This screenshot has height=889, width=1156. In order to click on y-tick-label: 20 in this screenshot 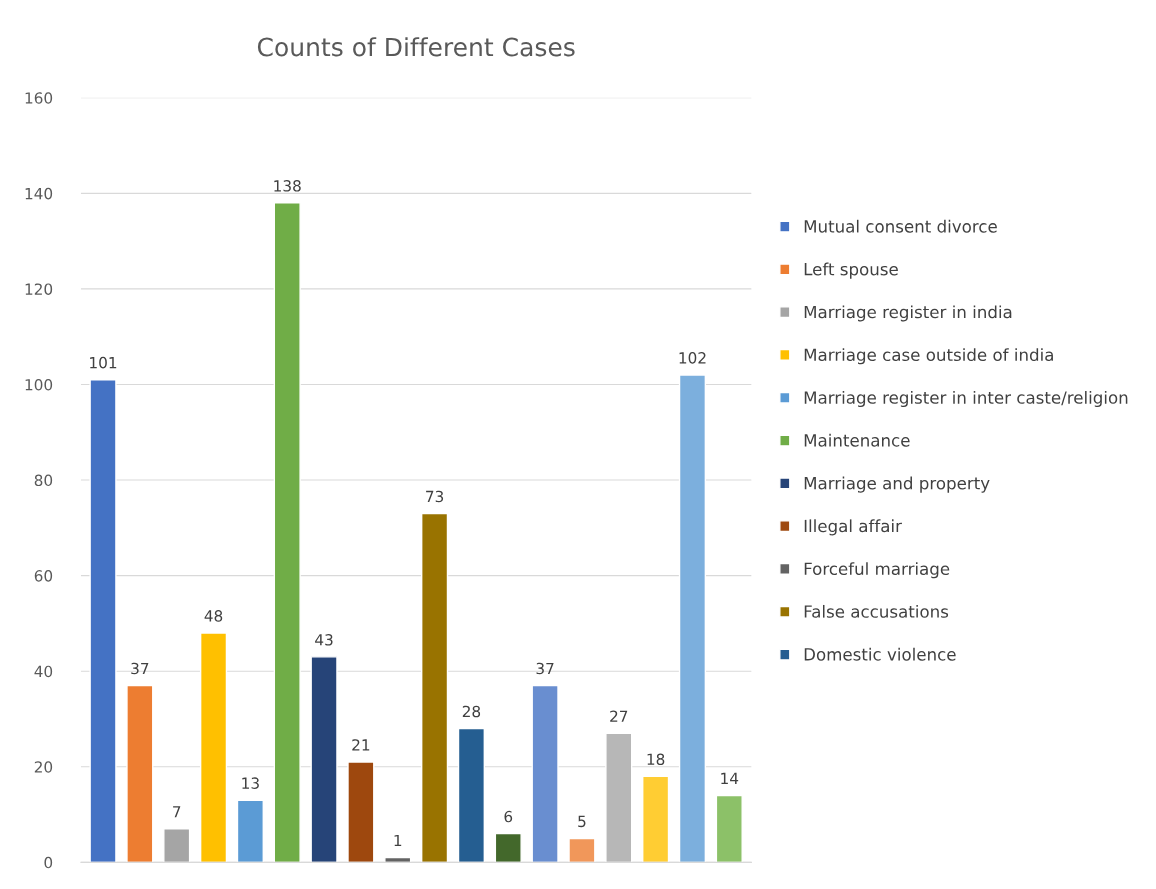, I will do `click(43, 767)`.